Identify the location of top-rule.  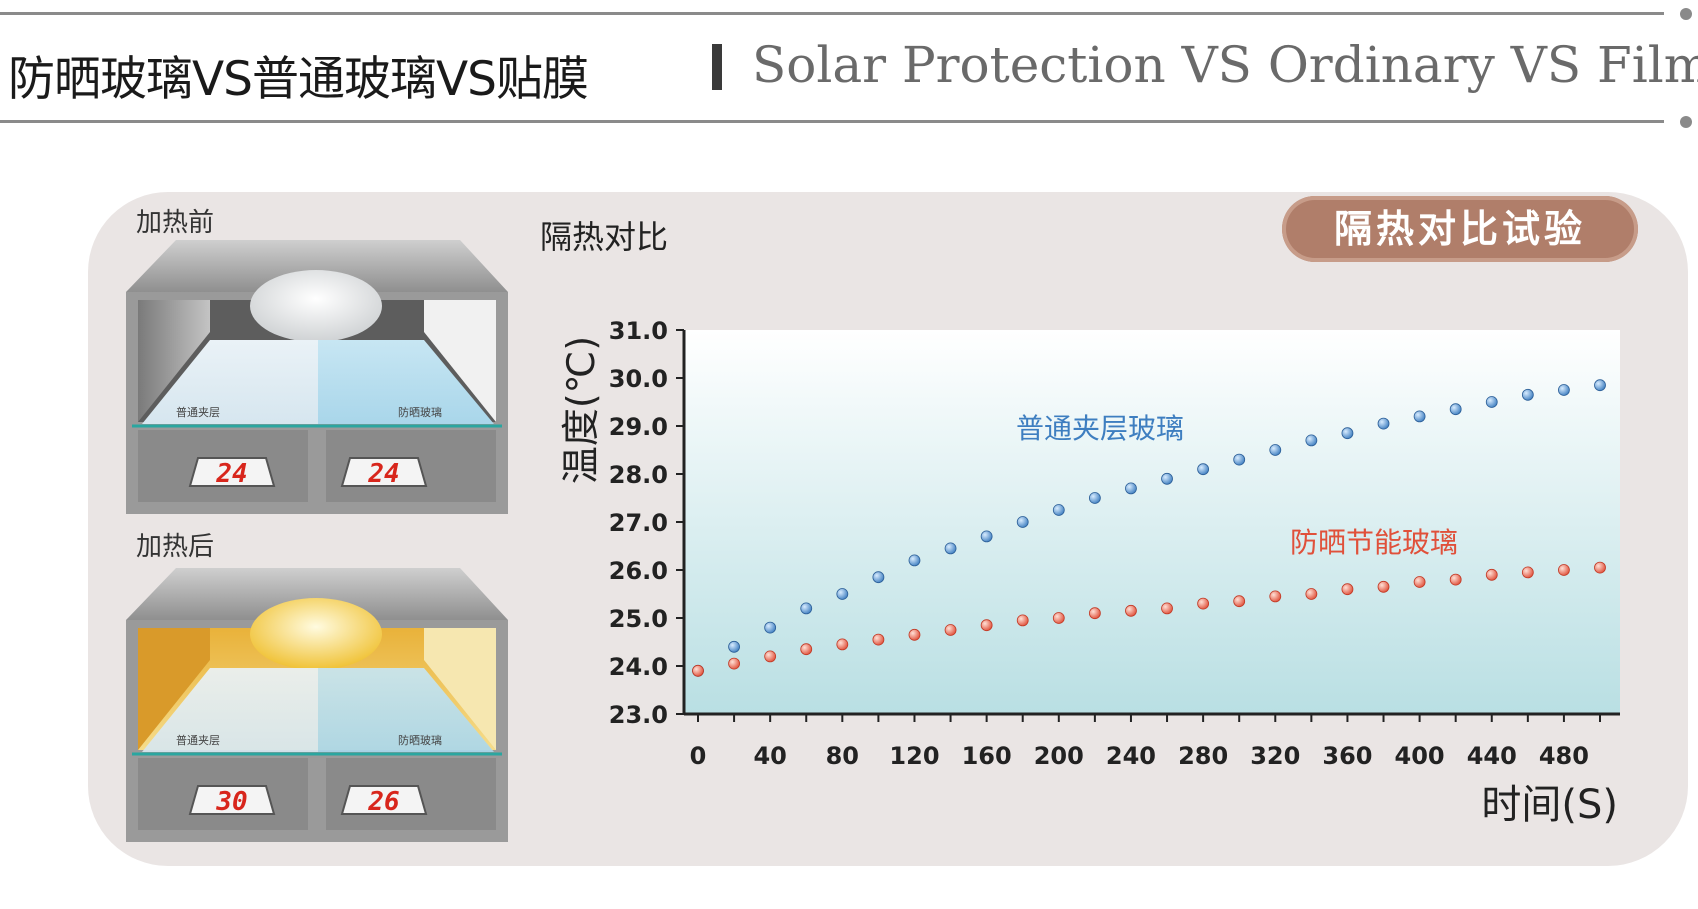
(832, 13).